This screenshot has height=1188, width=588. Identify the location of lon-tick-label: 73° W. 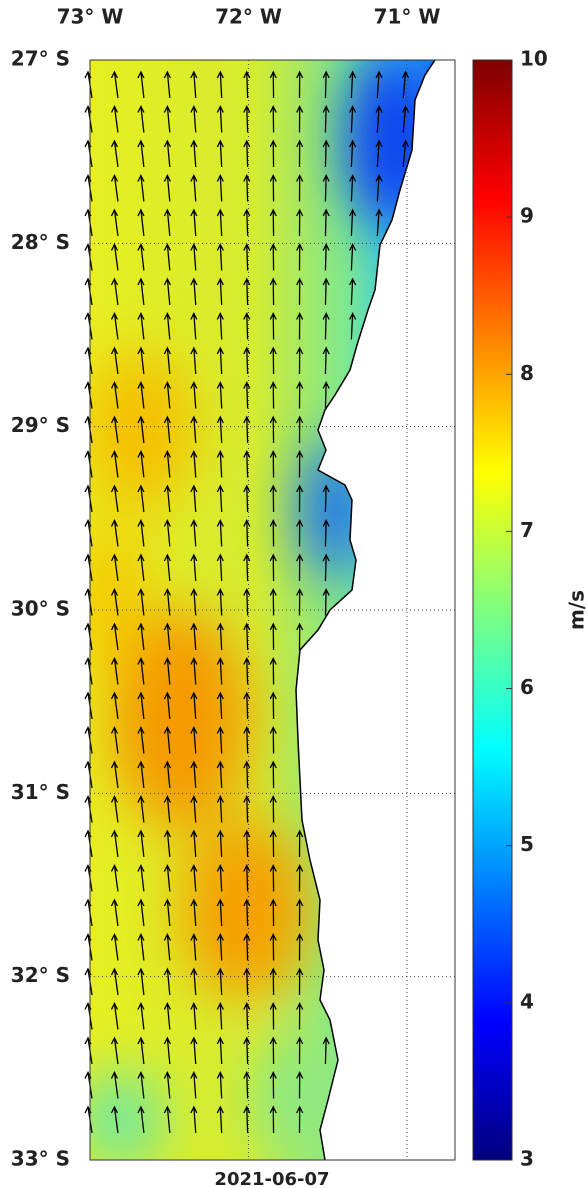
(90, 17).